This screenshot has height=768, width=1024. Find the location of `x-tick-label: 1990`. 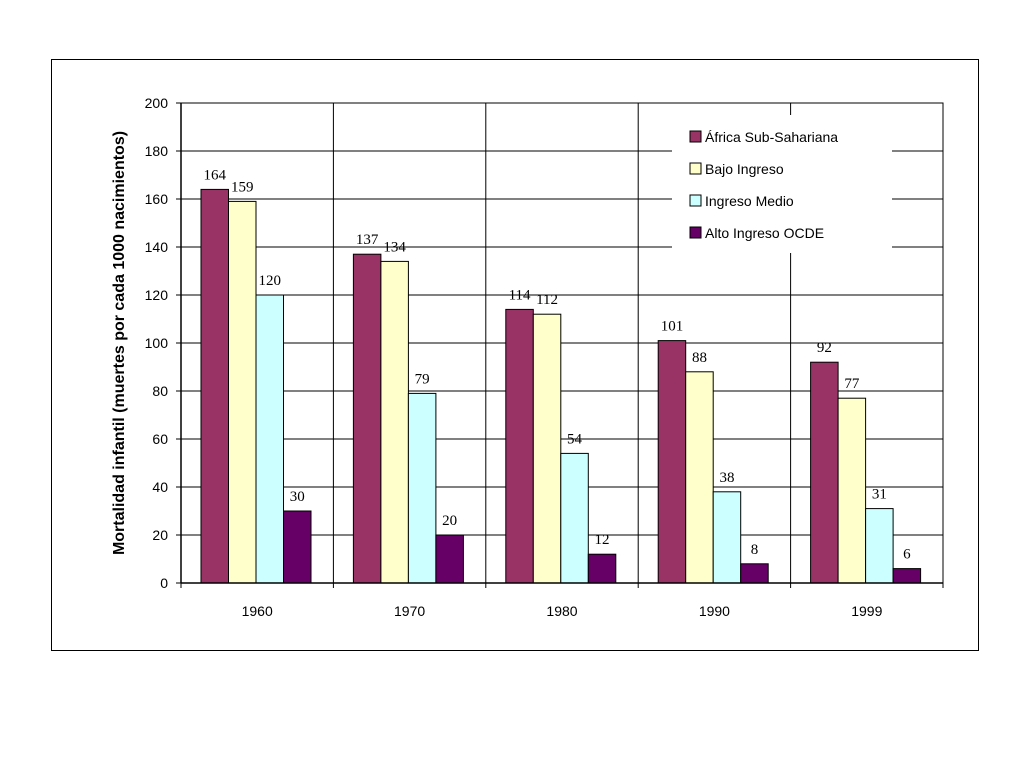

x-tick-label: 1990 is located at coordinates (714, 611).